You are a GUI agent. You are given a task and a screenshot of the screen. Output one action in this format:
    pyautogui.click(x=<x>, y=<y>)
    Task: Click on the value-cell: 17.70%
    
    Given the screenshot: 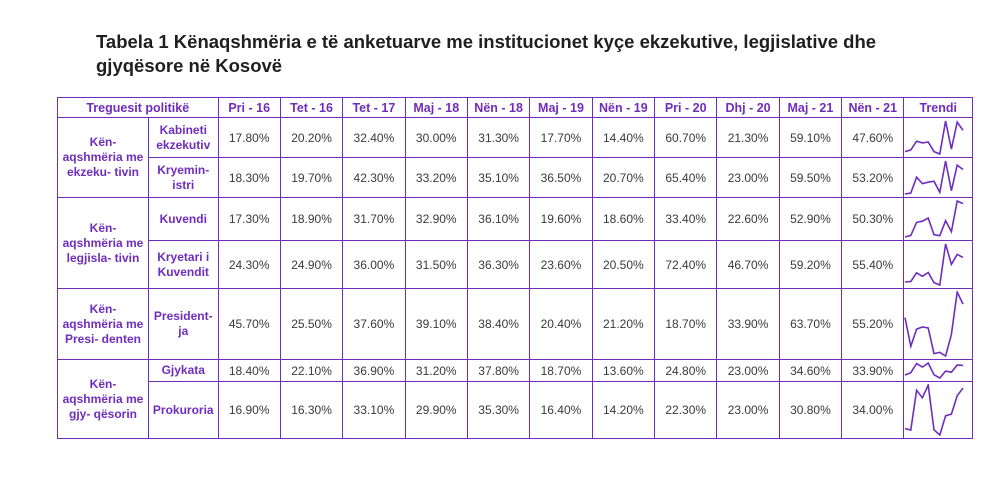 What is the action you would take?
    pyautogui.click(x=561, y=137)
    